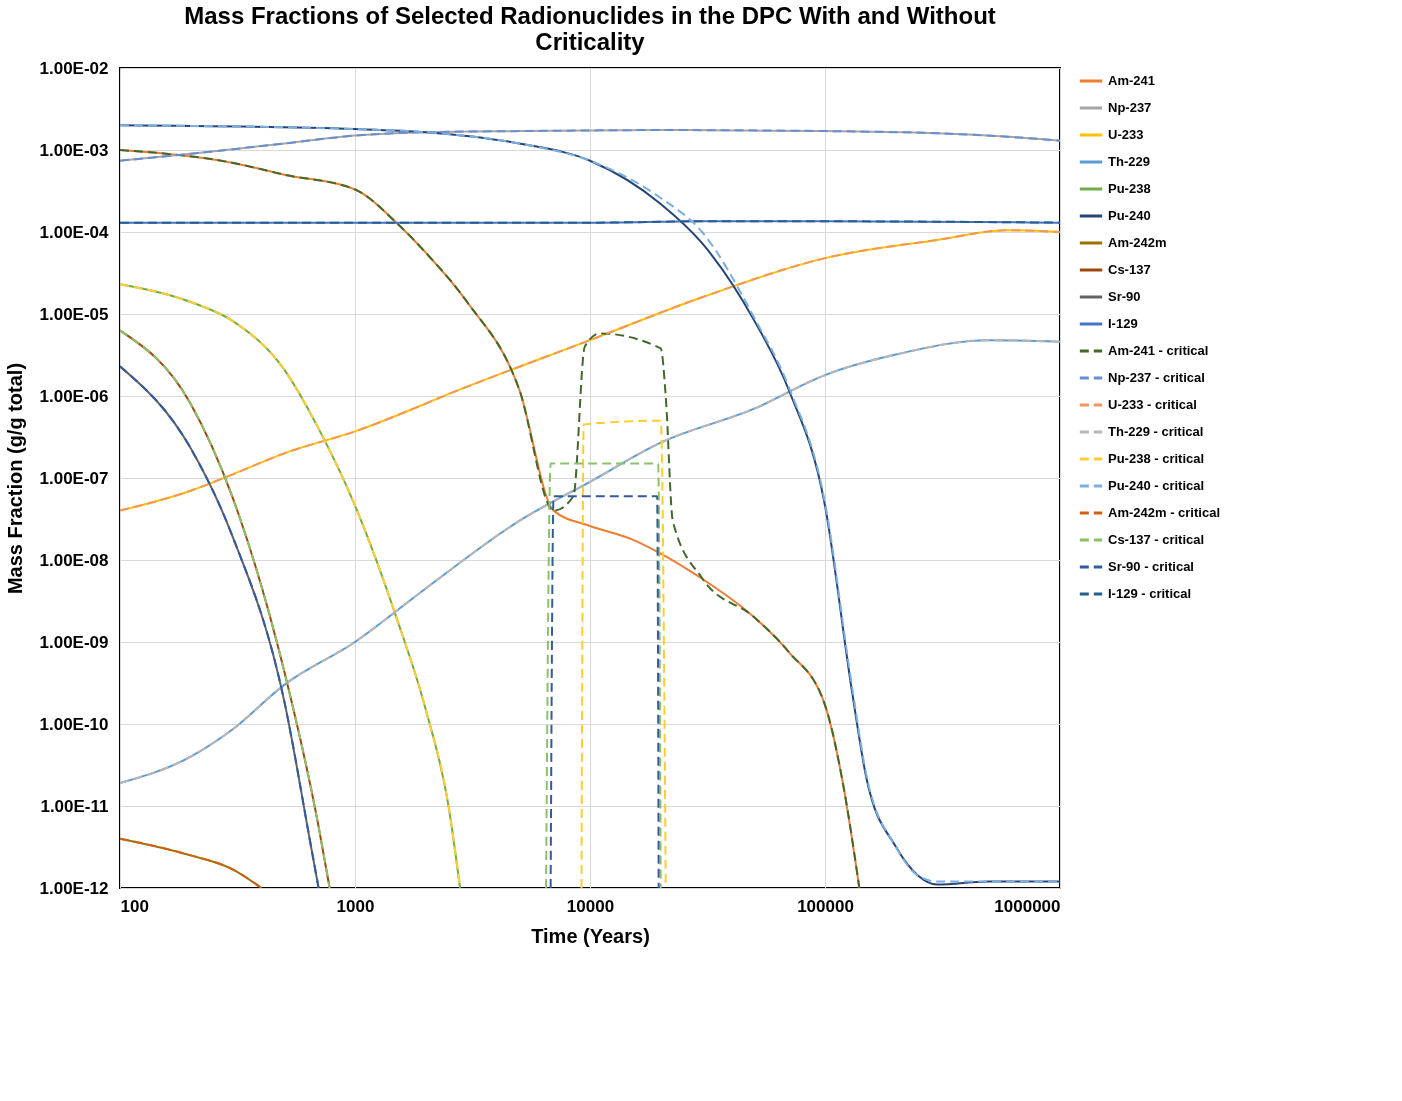  What do you see at coordinates (74, 478) in the screenshot?
I see `y-tick-label: 1.00E-07` at bounding box center [74, 478].